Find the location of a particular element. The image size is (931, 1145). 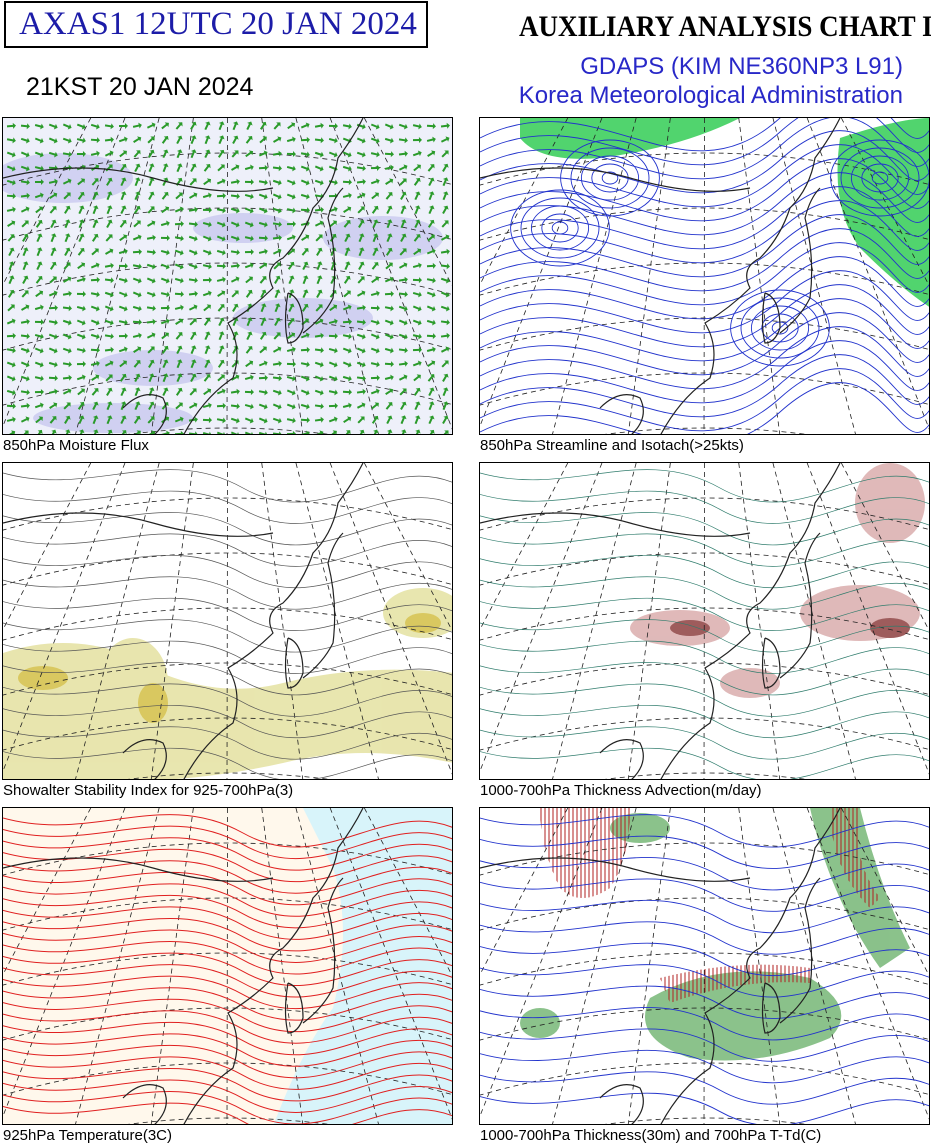

map is located at coordinates (704, 966).